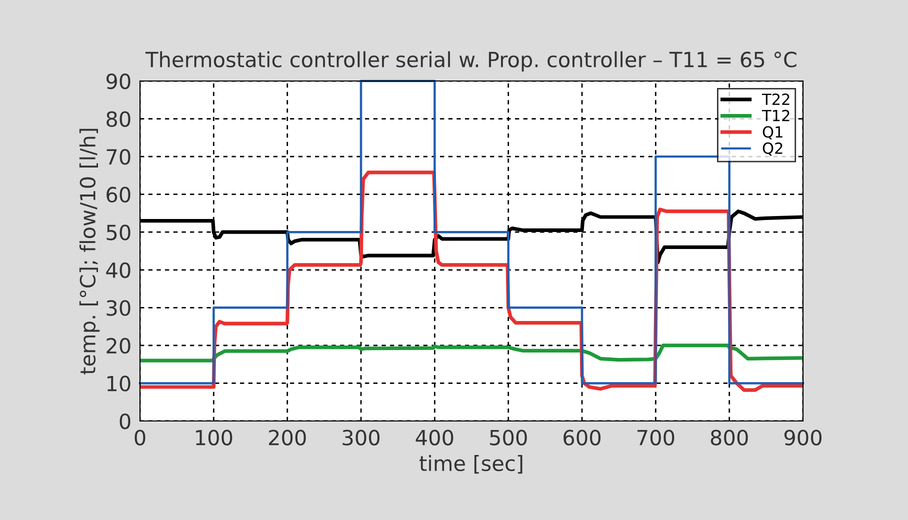 Image resolution: width=908 pixels, height=520 pixels. What do you see at coordinates (803, 438) in the screenshot?
I see `x-tick-label: 900` at bounding box center [803, 438].